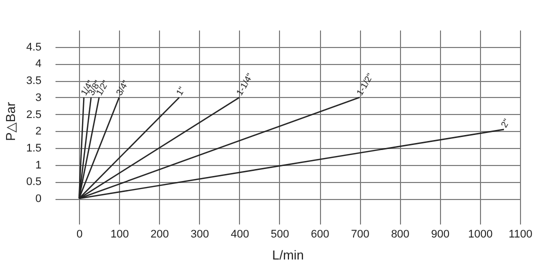  I want to click on x-tick-label: 700, so click(360, 234).